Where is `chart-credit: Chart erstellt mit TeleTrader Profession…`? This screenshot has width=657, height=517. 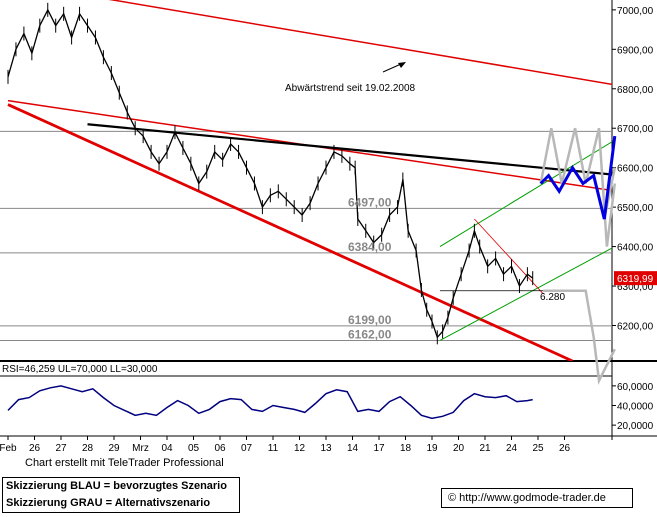
chart-credit: Chart erstellt mit TeleTrader Profession… is located at coordinates (124, 463).